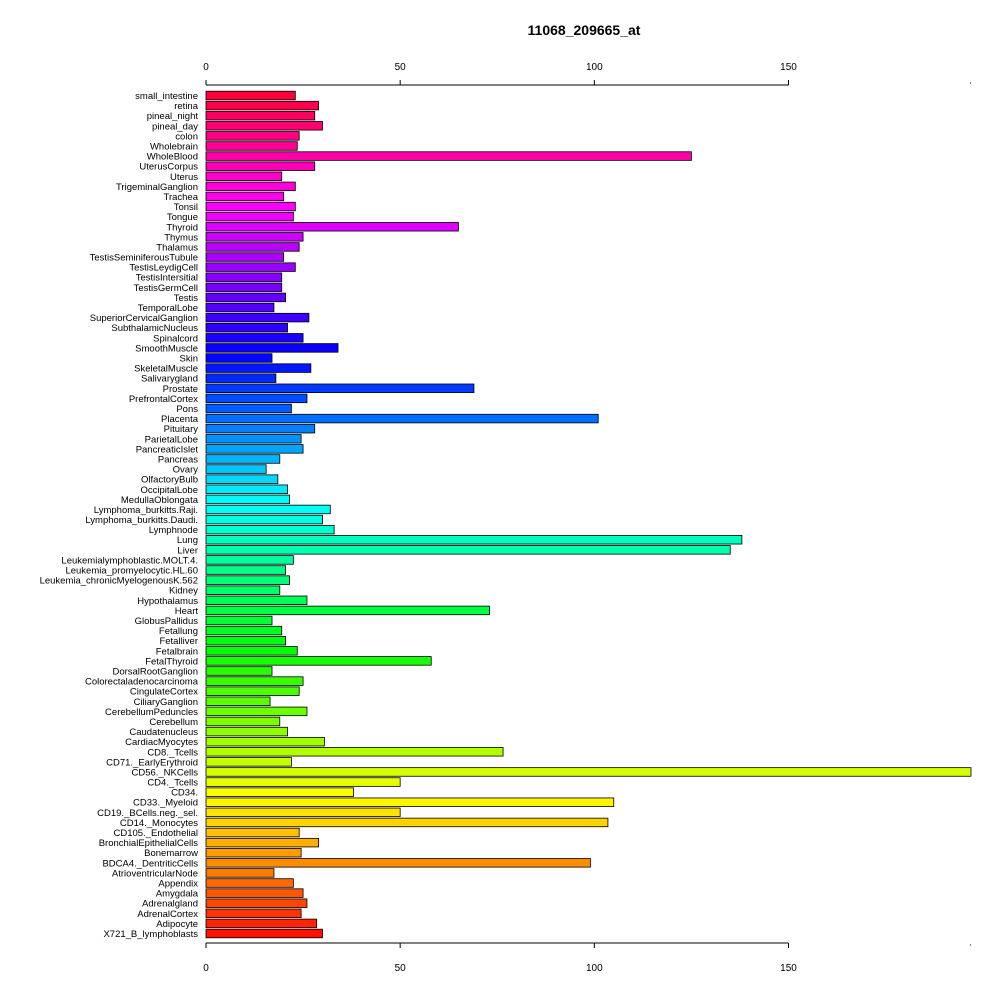  I want to click on bar-Pancreas, so click(243, 459).